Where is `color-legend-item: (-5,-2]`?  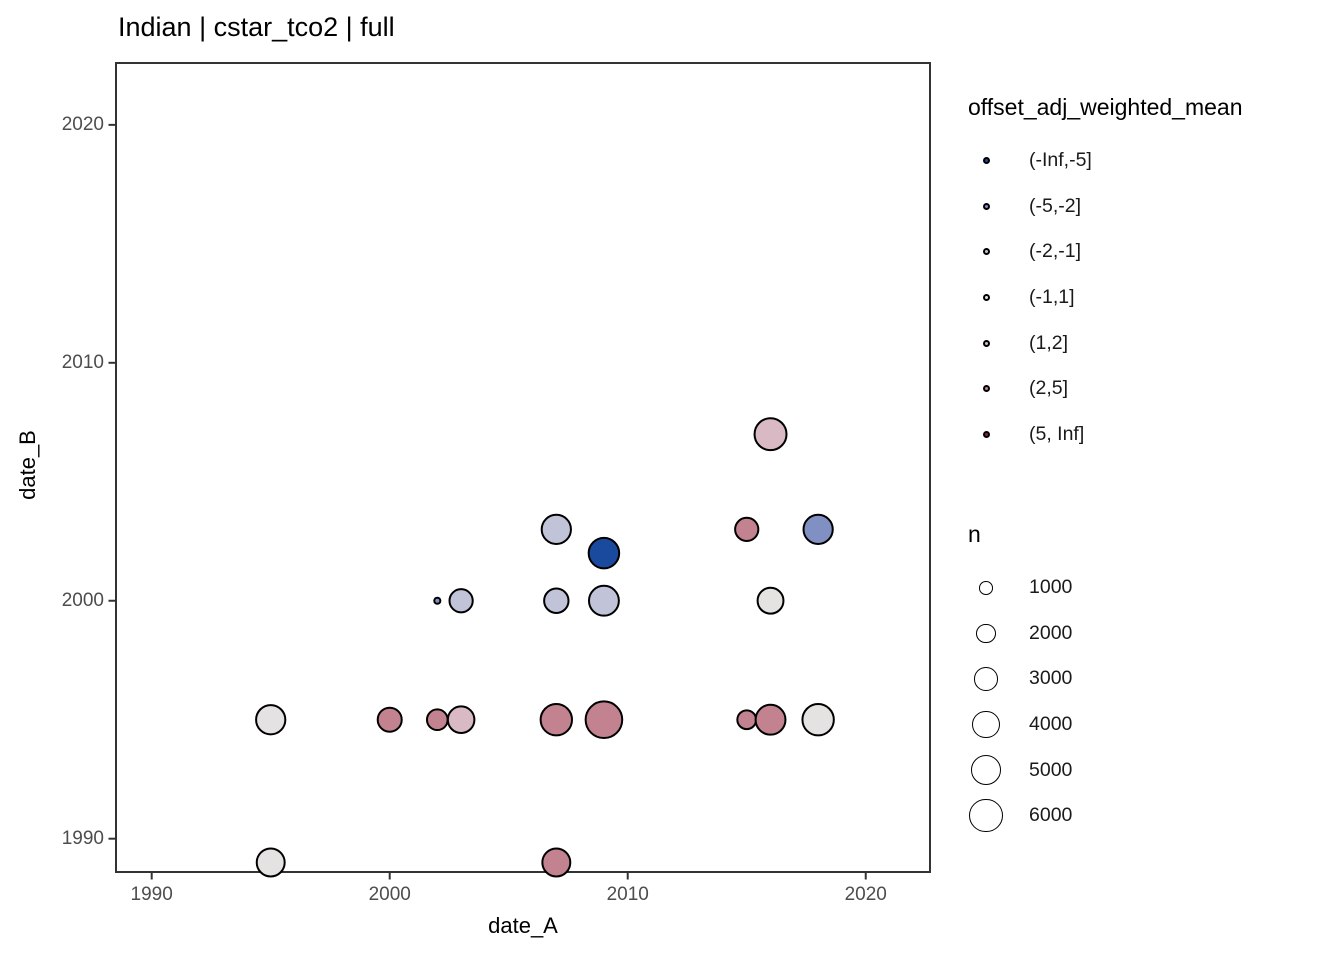 color-legend-item: (-5,-2] is located at coordinates (1030, 207).